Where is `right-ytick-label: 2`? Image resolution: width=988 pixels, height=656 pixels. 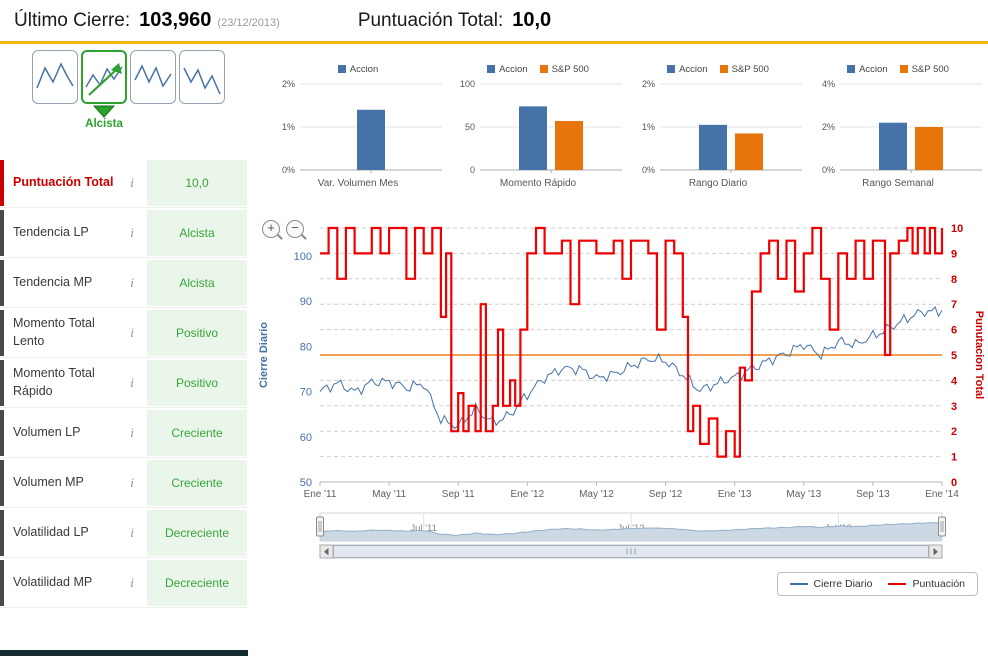 right-ytick-label: 2 is located at coordinates (954, 432).